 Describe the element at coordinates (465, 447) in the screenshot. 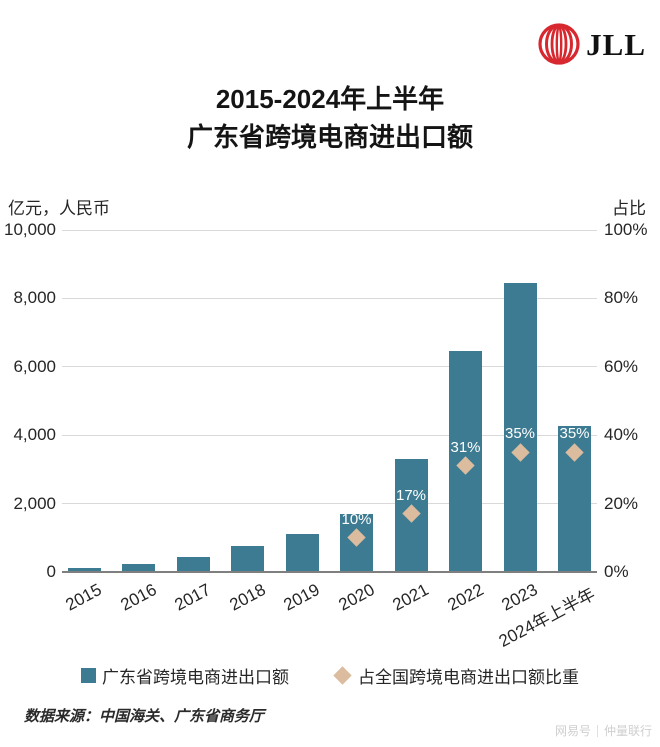

I see `share-percent-label: 31%` at that location.